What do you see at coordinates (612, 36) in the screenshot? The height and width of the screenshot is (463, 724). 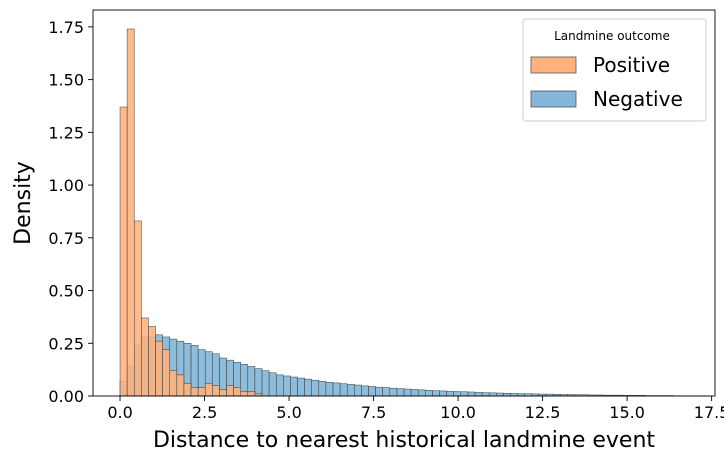 I see `legend-title: Landmine outcome` at bounding box center [612, 36].